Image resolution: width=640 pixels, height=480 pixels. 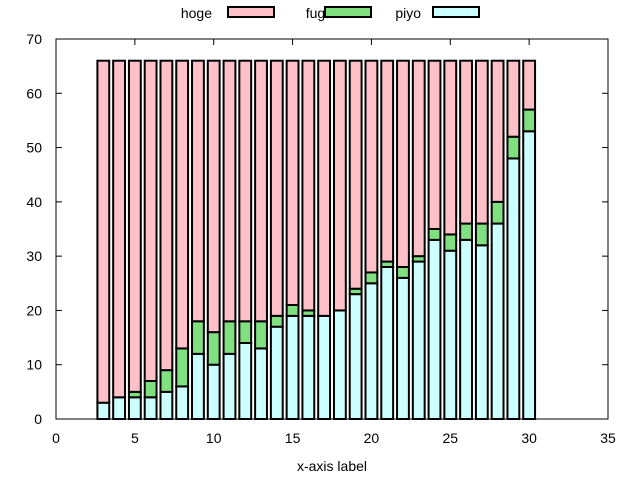 I want to click on x-tick-label: 25, so click(x=450, y=438).